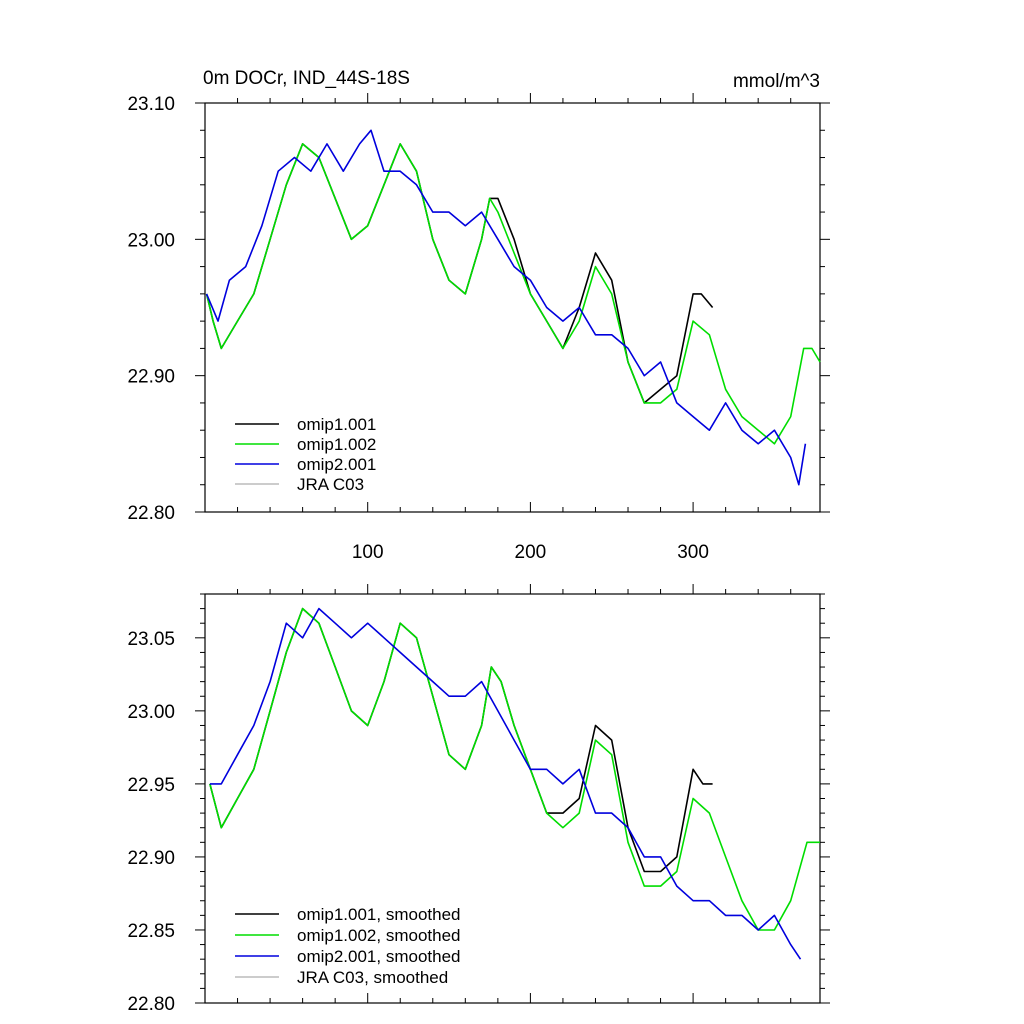 The width and height of the screenshot is (1024, 1024). I want to click on y-tick-label: 22.85, so click(151, 931).